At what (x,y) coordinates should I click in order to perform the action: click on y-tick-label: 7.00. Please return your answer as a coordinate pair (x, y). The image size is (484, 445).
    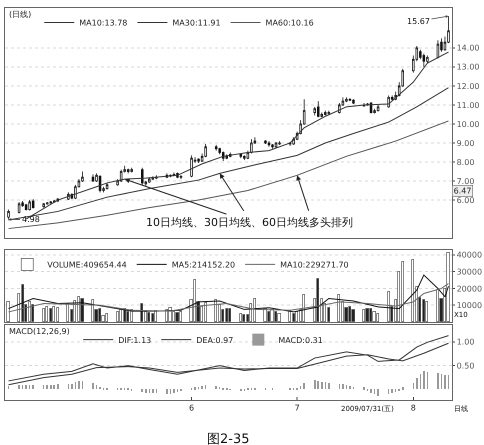
    Looking at the image, I should click on (465, 181).